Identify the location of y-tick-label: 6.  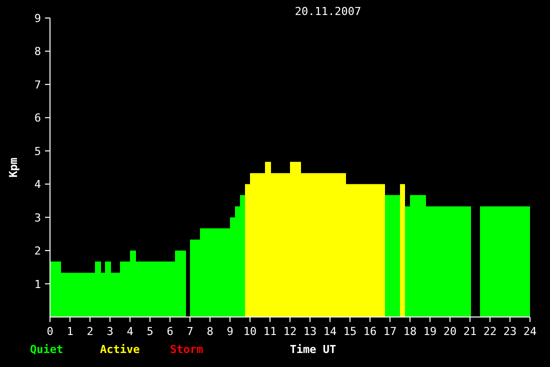
(37, 118).